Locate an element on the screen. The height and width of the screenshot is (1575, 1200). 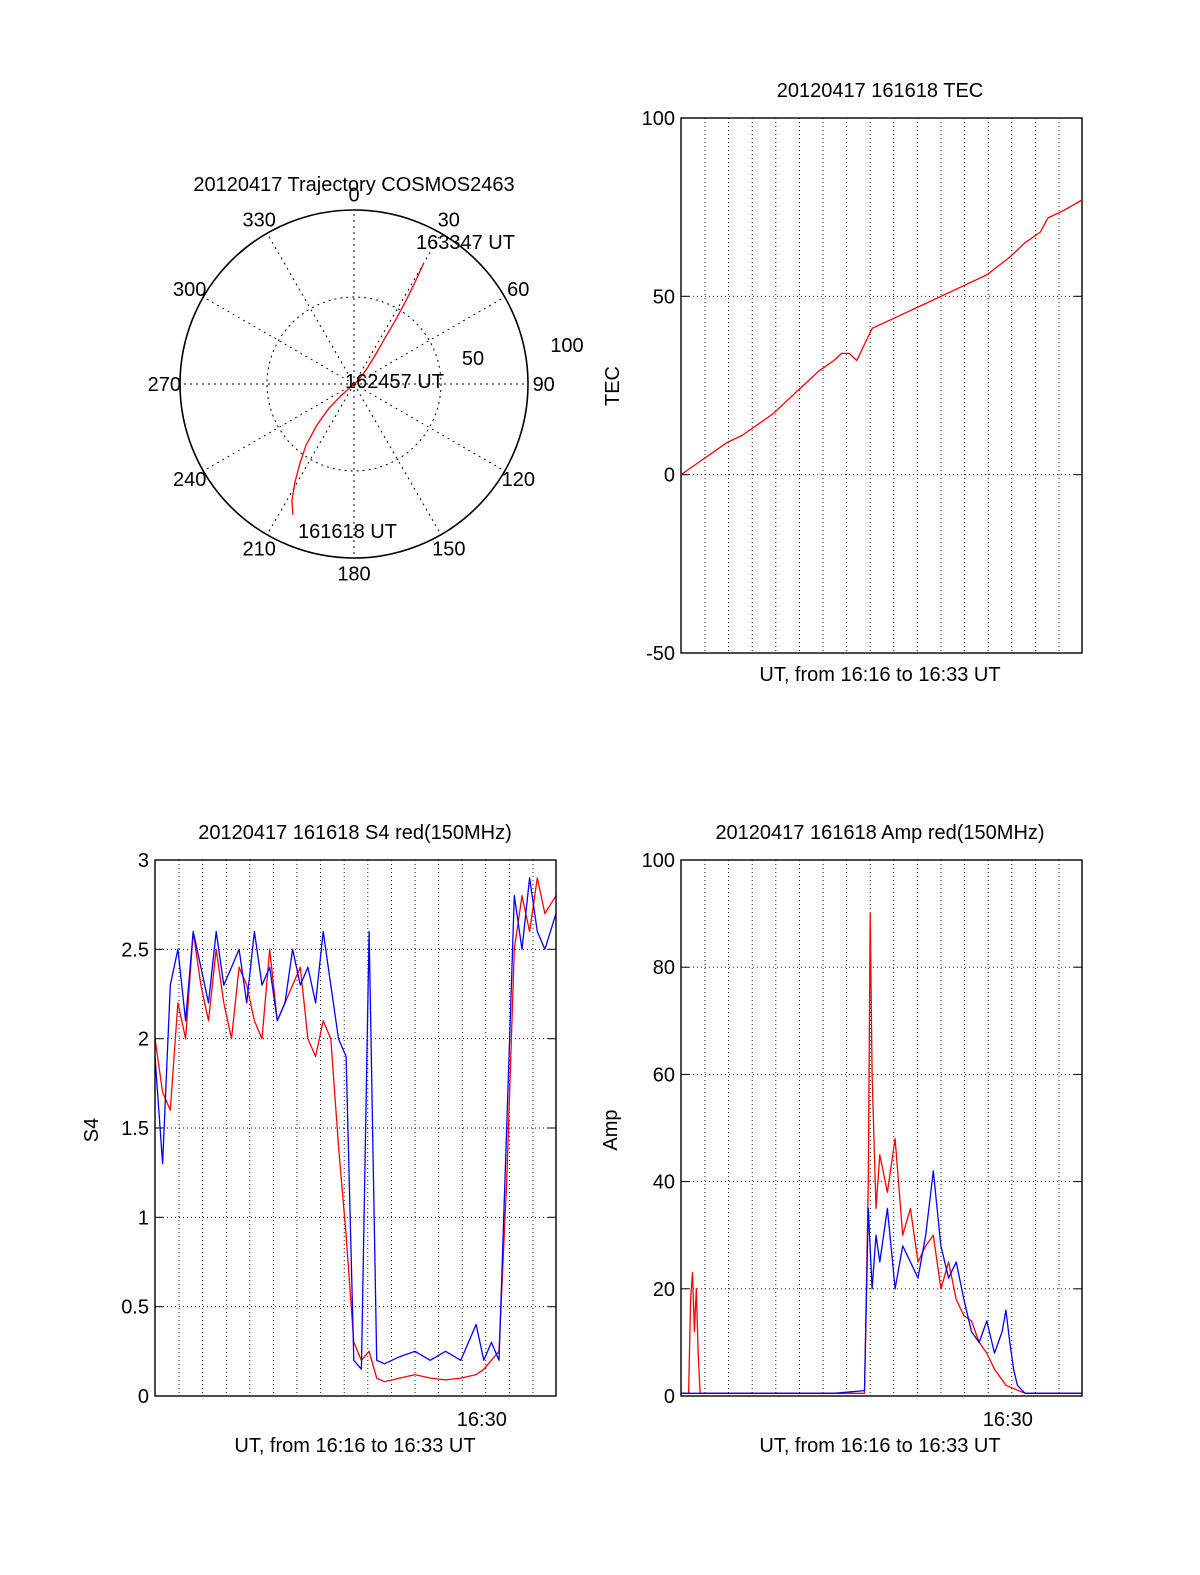
y-tick-label: 2 is located at coordinates (143, 1040).